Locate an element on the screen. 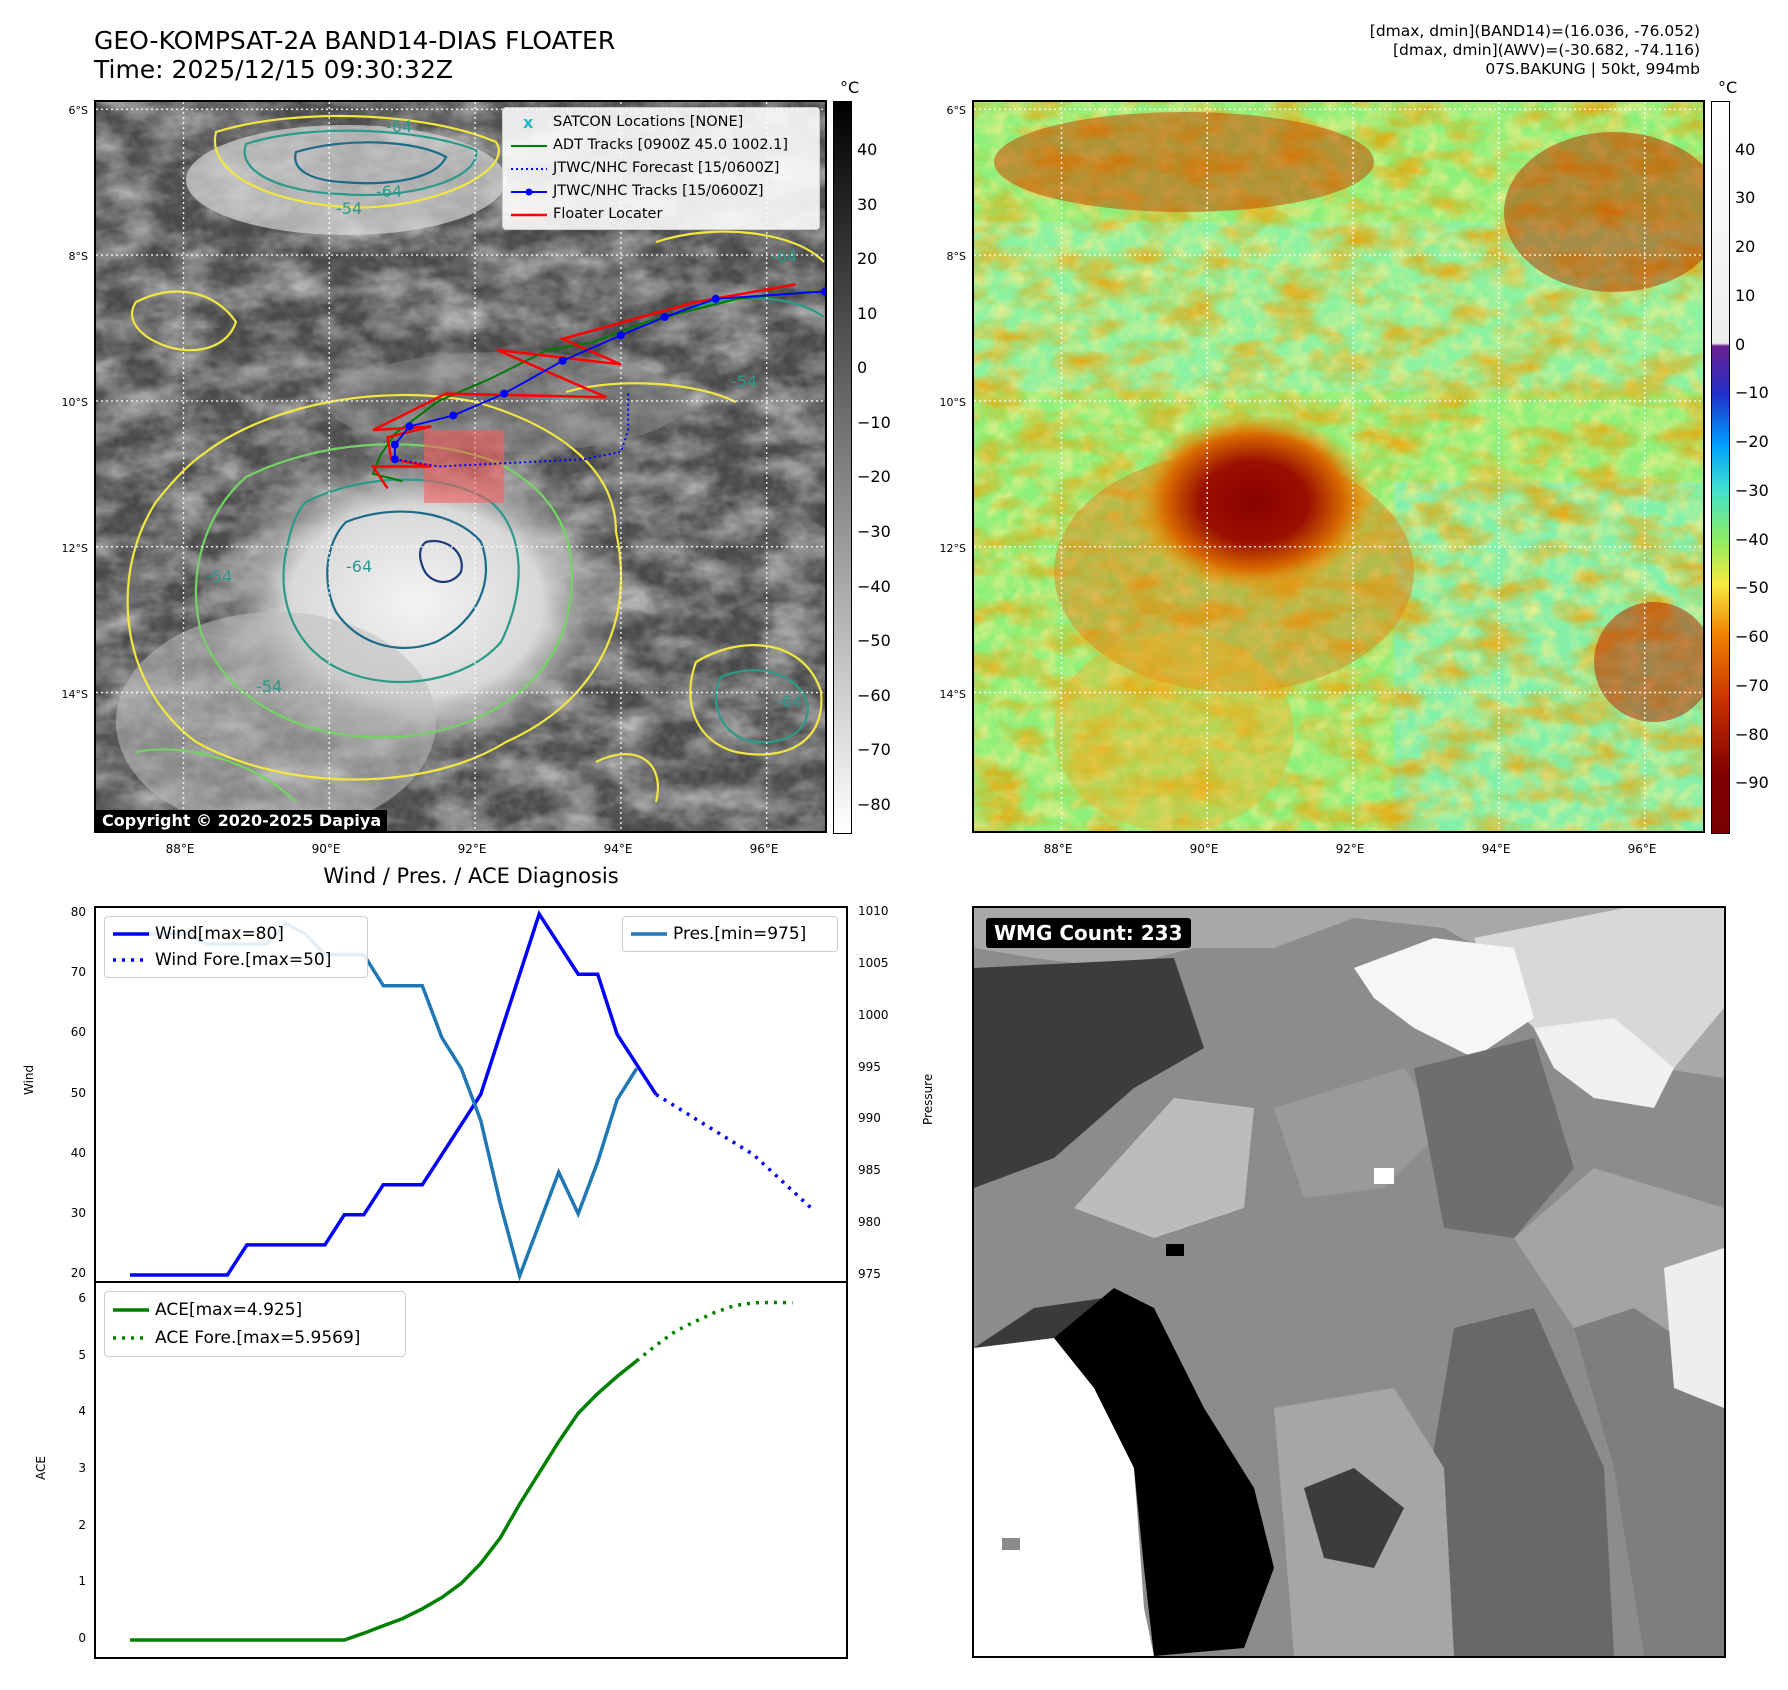 This screenshot has width=1788, height=1690. axis-tick-label: 60 is located at coordinates (78, 1032).